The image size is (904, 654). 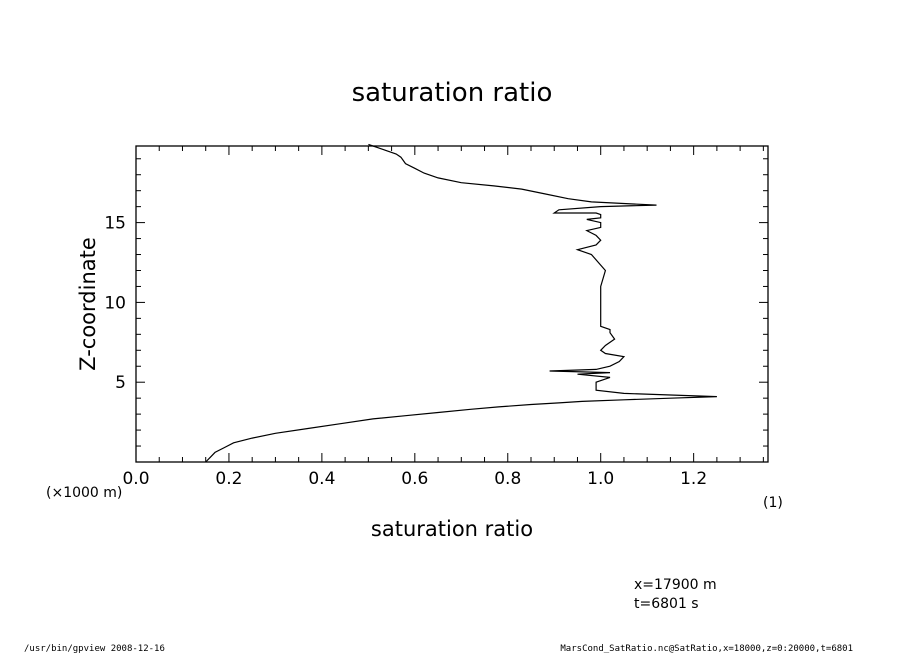 I want to click on x-position-annotation: x=17900 m, so click(x=675, y=585).